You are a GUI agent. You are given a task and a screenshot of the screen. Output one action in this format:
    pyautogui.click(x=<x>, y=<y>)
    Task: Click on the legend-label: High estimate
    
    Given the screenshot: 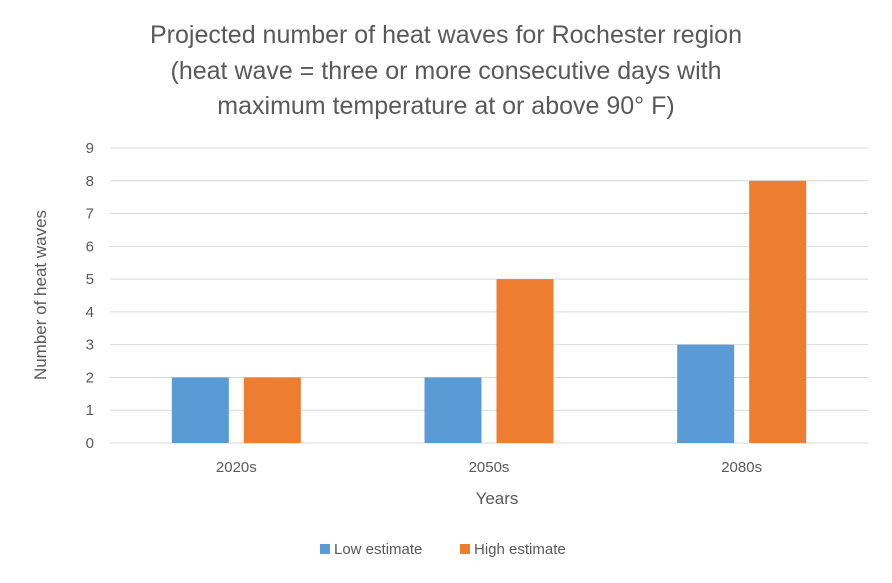 What is the action you would take?
    pyautogui.click(x=520, y=549)
    